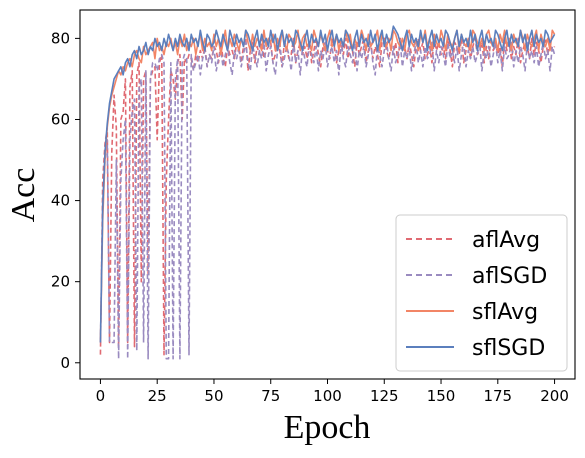  I want to click on y-axis-title: Acc, so click(23, 195).